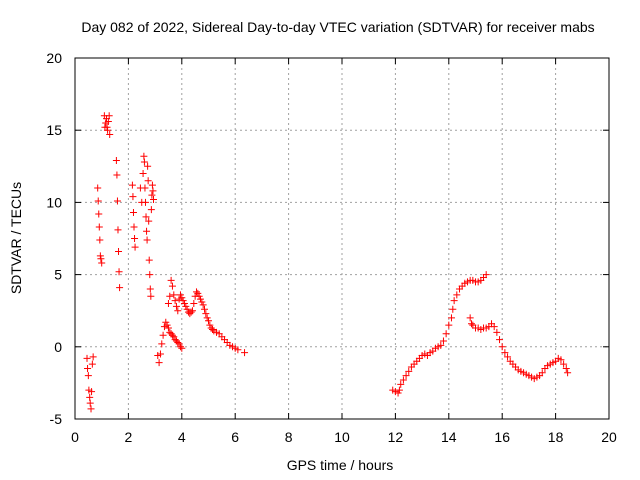 This screenshot has height=480, width=640. What do you see at coordinates (289, 437) in the screenshot?
I see `x-tick-label: 8` at bounding box center [289, 437].